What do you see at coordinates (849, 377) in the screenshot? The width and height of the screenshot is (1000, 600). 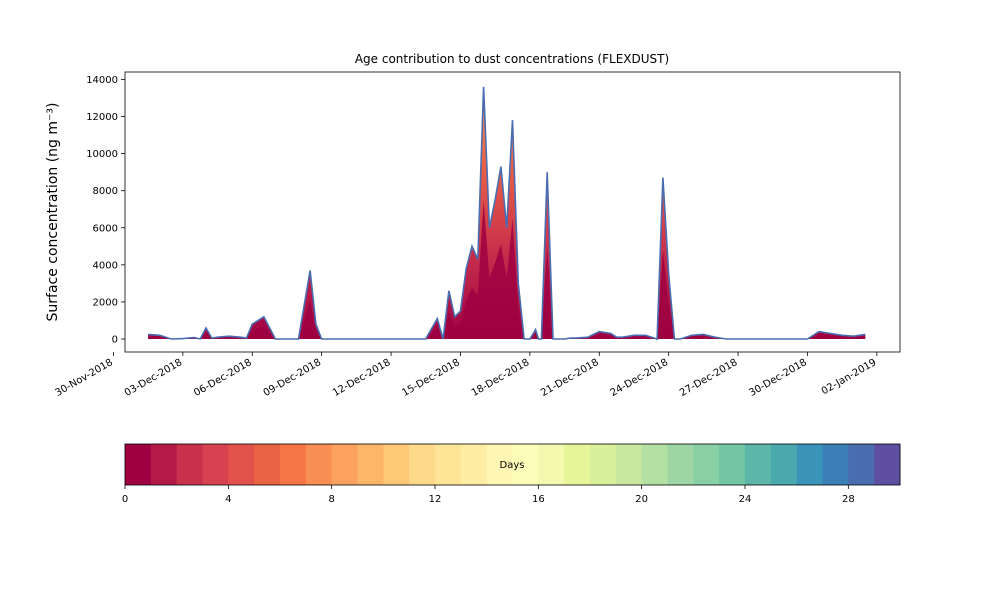 I see `x-tick-label: 02-Jan-2019` at bounding box center [849, 377].